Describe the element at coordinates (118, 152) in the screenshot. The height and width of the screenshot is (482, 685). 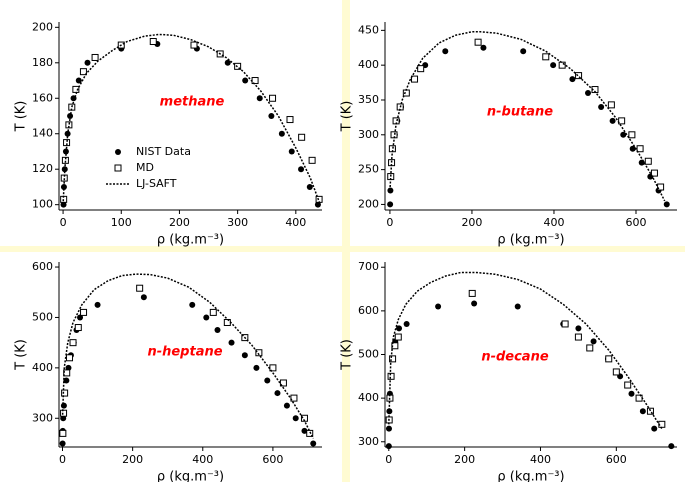
I see `legend-marker` at that location.